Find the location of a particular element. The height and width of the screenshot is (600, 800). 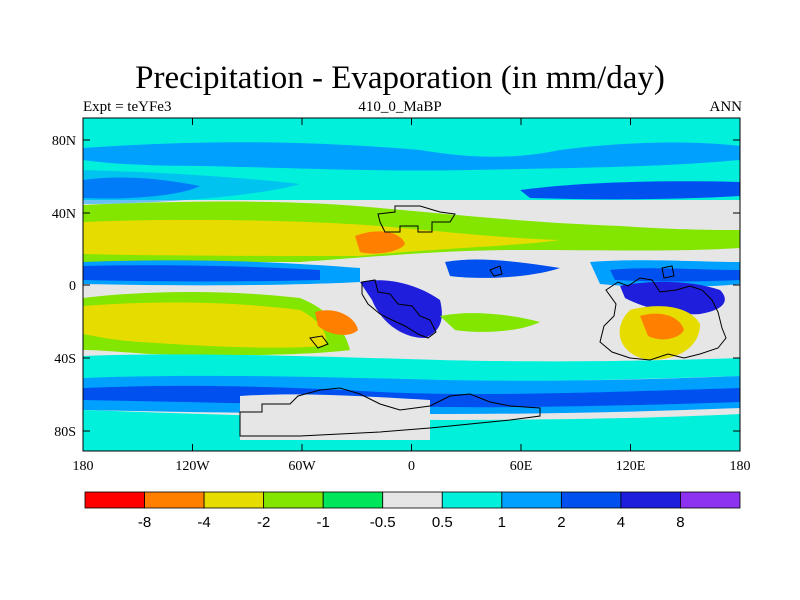

period-label: 410_0_MaBP is located at coordinates (400, 107).